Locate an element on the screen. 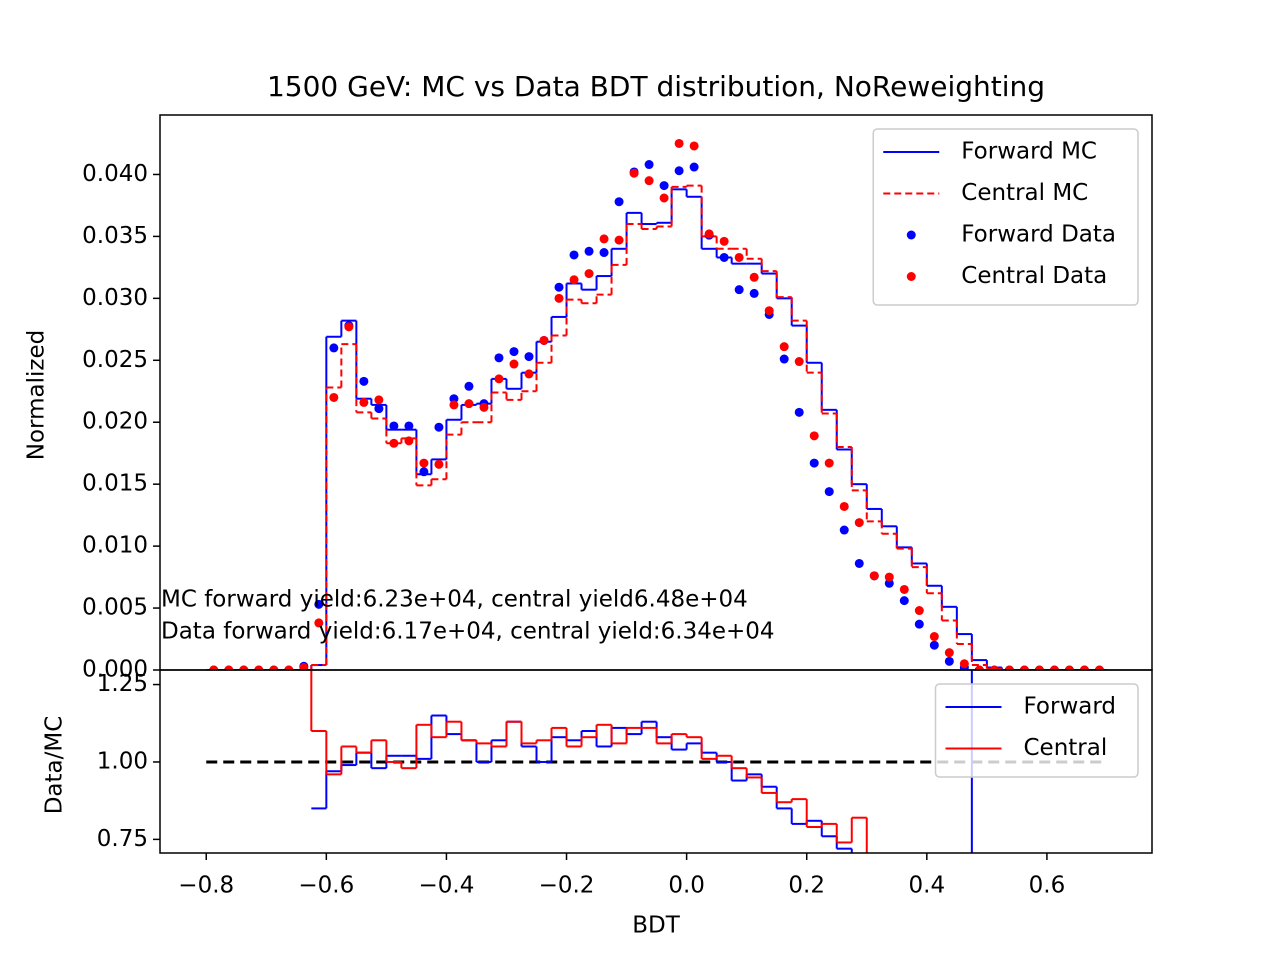 The image size is (1280, 960). y-tick-label: 1.00 is located at coordinates (122, 761).